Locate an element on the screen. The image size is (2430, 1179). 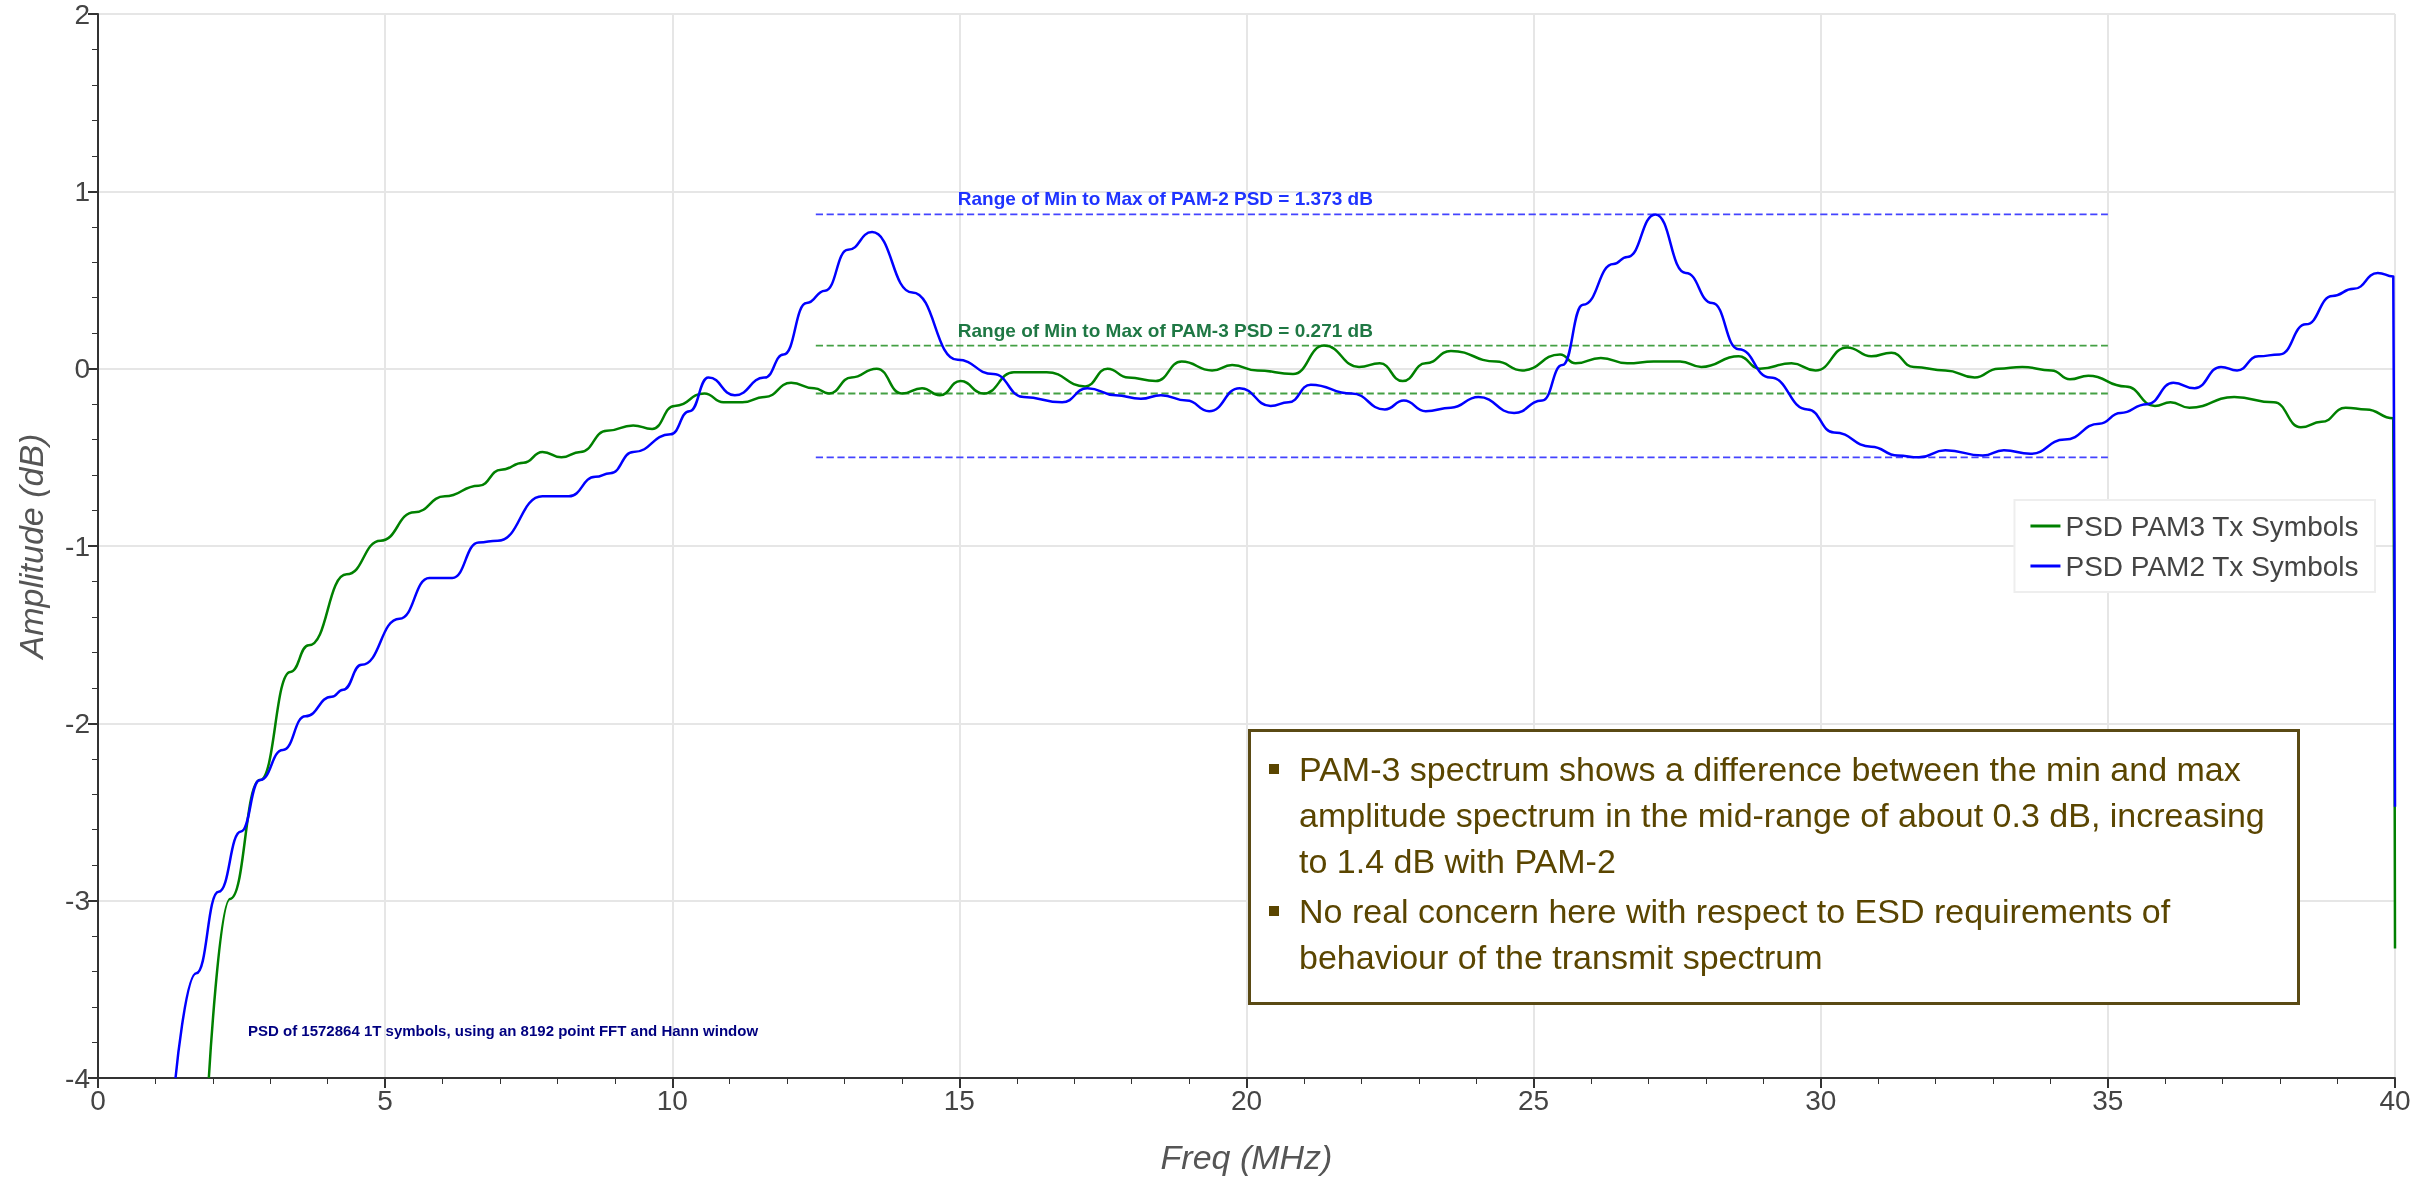
legend-label: PSD PAM2 Tx Symbols is located at coordinates (2212, 566).